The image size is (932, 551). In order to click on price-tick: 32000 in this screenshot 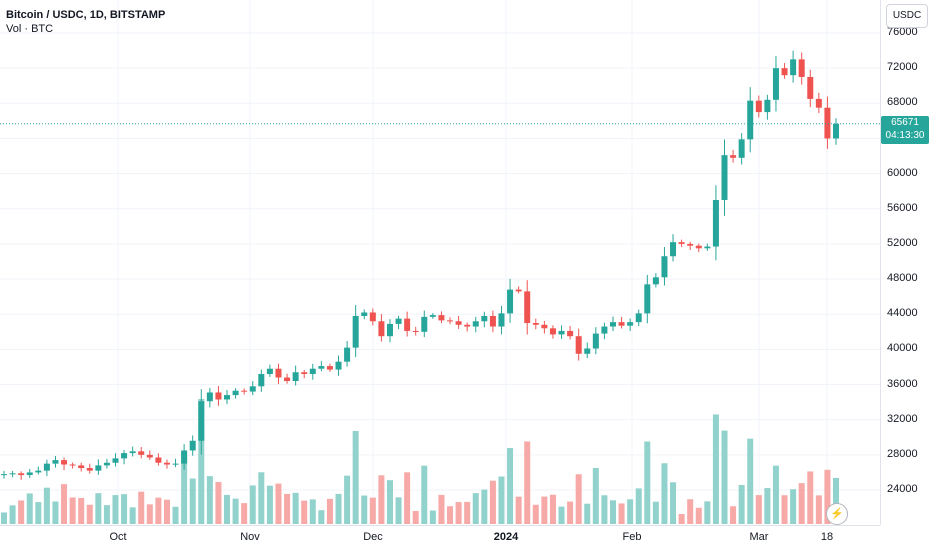, I will do `click(902, 418)`.